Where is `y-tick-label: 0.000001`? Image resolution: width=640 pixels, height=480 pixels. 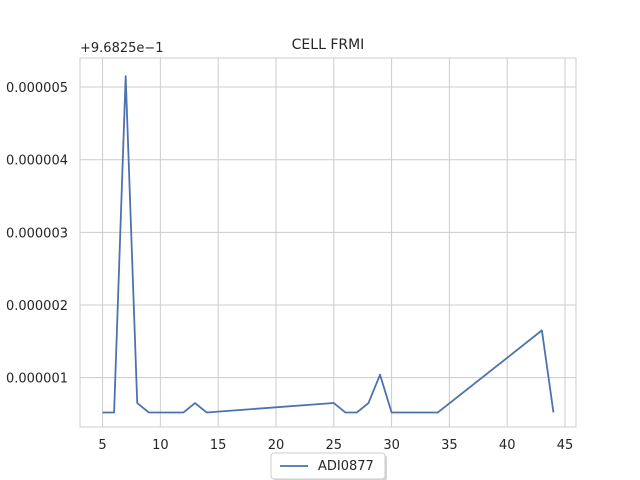
y-tick-label: 0.000001 is located at coordinates (37, 379).